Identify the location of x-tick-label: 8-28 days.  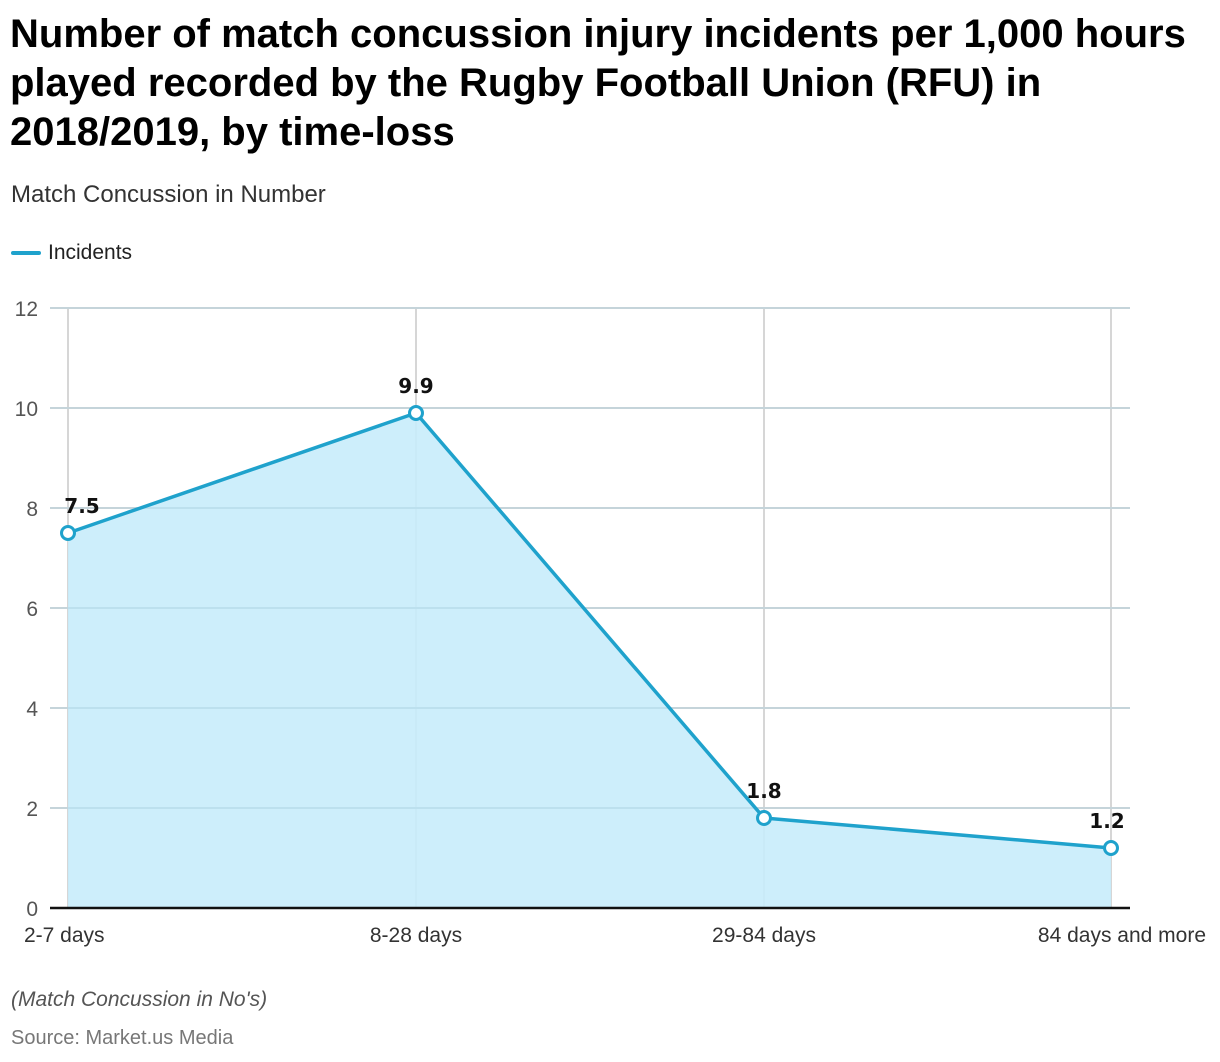
(416, 935).